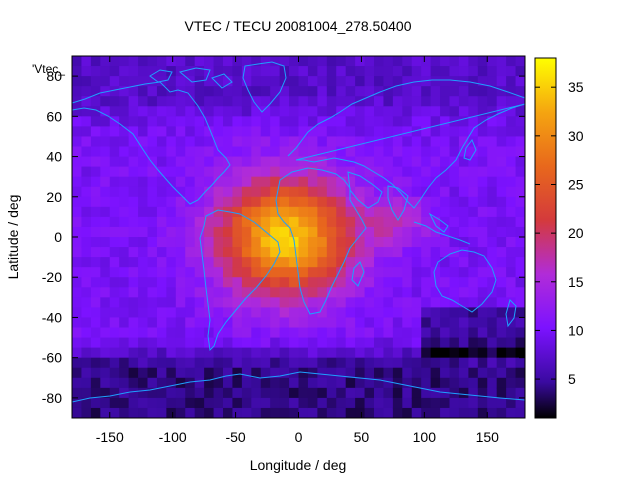  Describe the element at coordinates (398, 203) in the screenshot. I see `coast-india` at that location.